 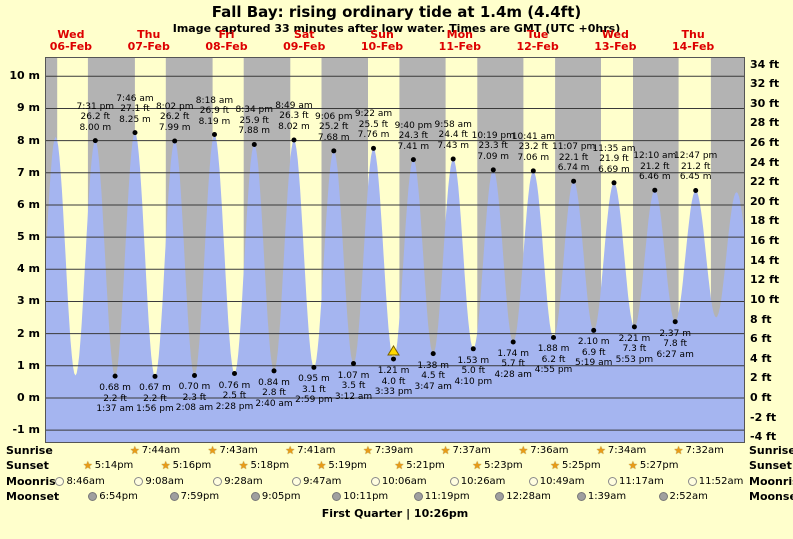 I want to click on day-label: Fri 08-Feb, so click(x=226, y=41).